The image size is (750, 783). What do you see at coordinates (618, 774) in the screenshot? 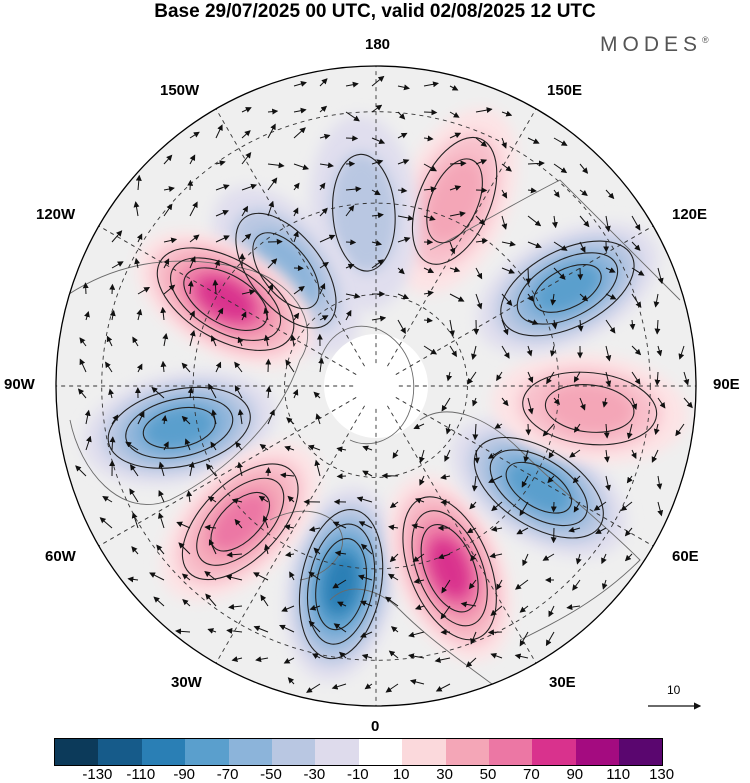
I see `colorbar-tick-label: 110` at bounding box center [618, 774].